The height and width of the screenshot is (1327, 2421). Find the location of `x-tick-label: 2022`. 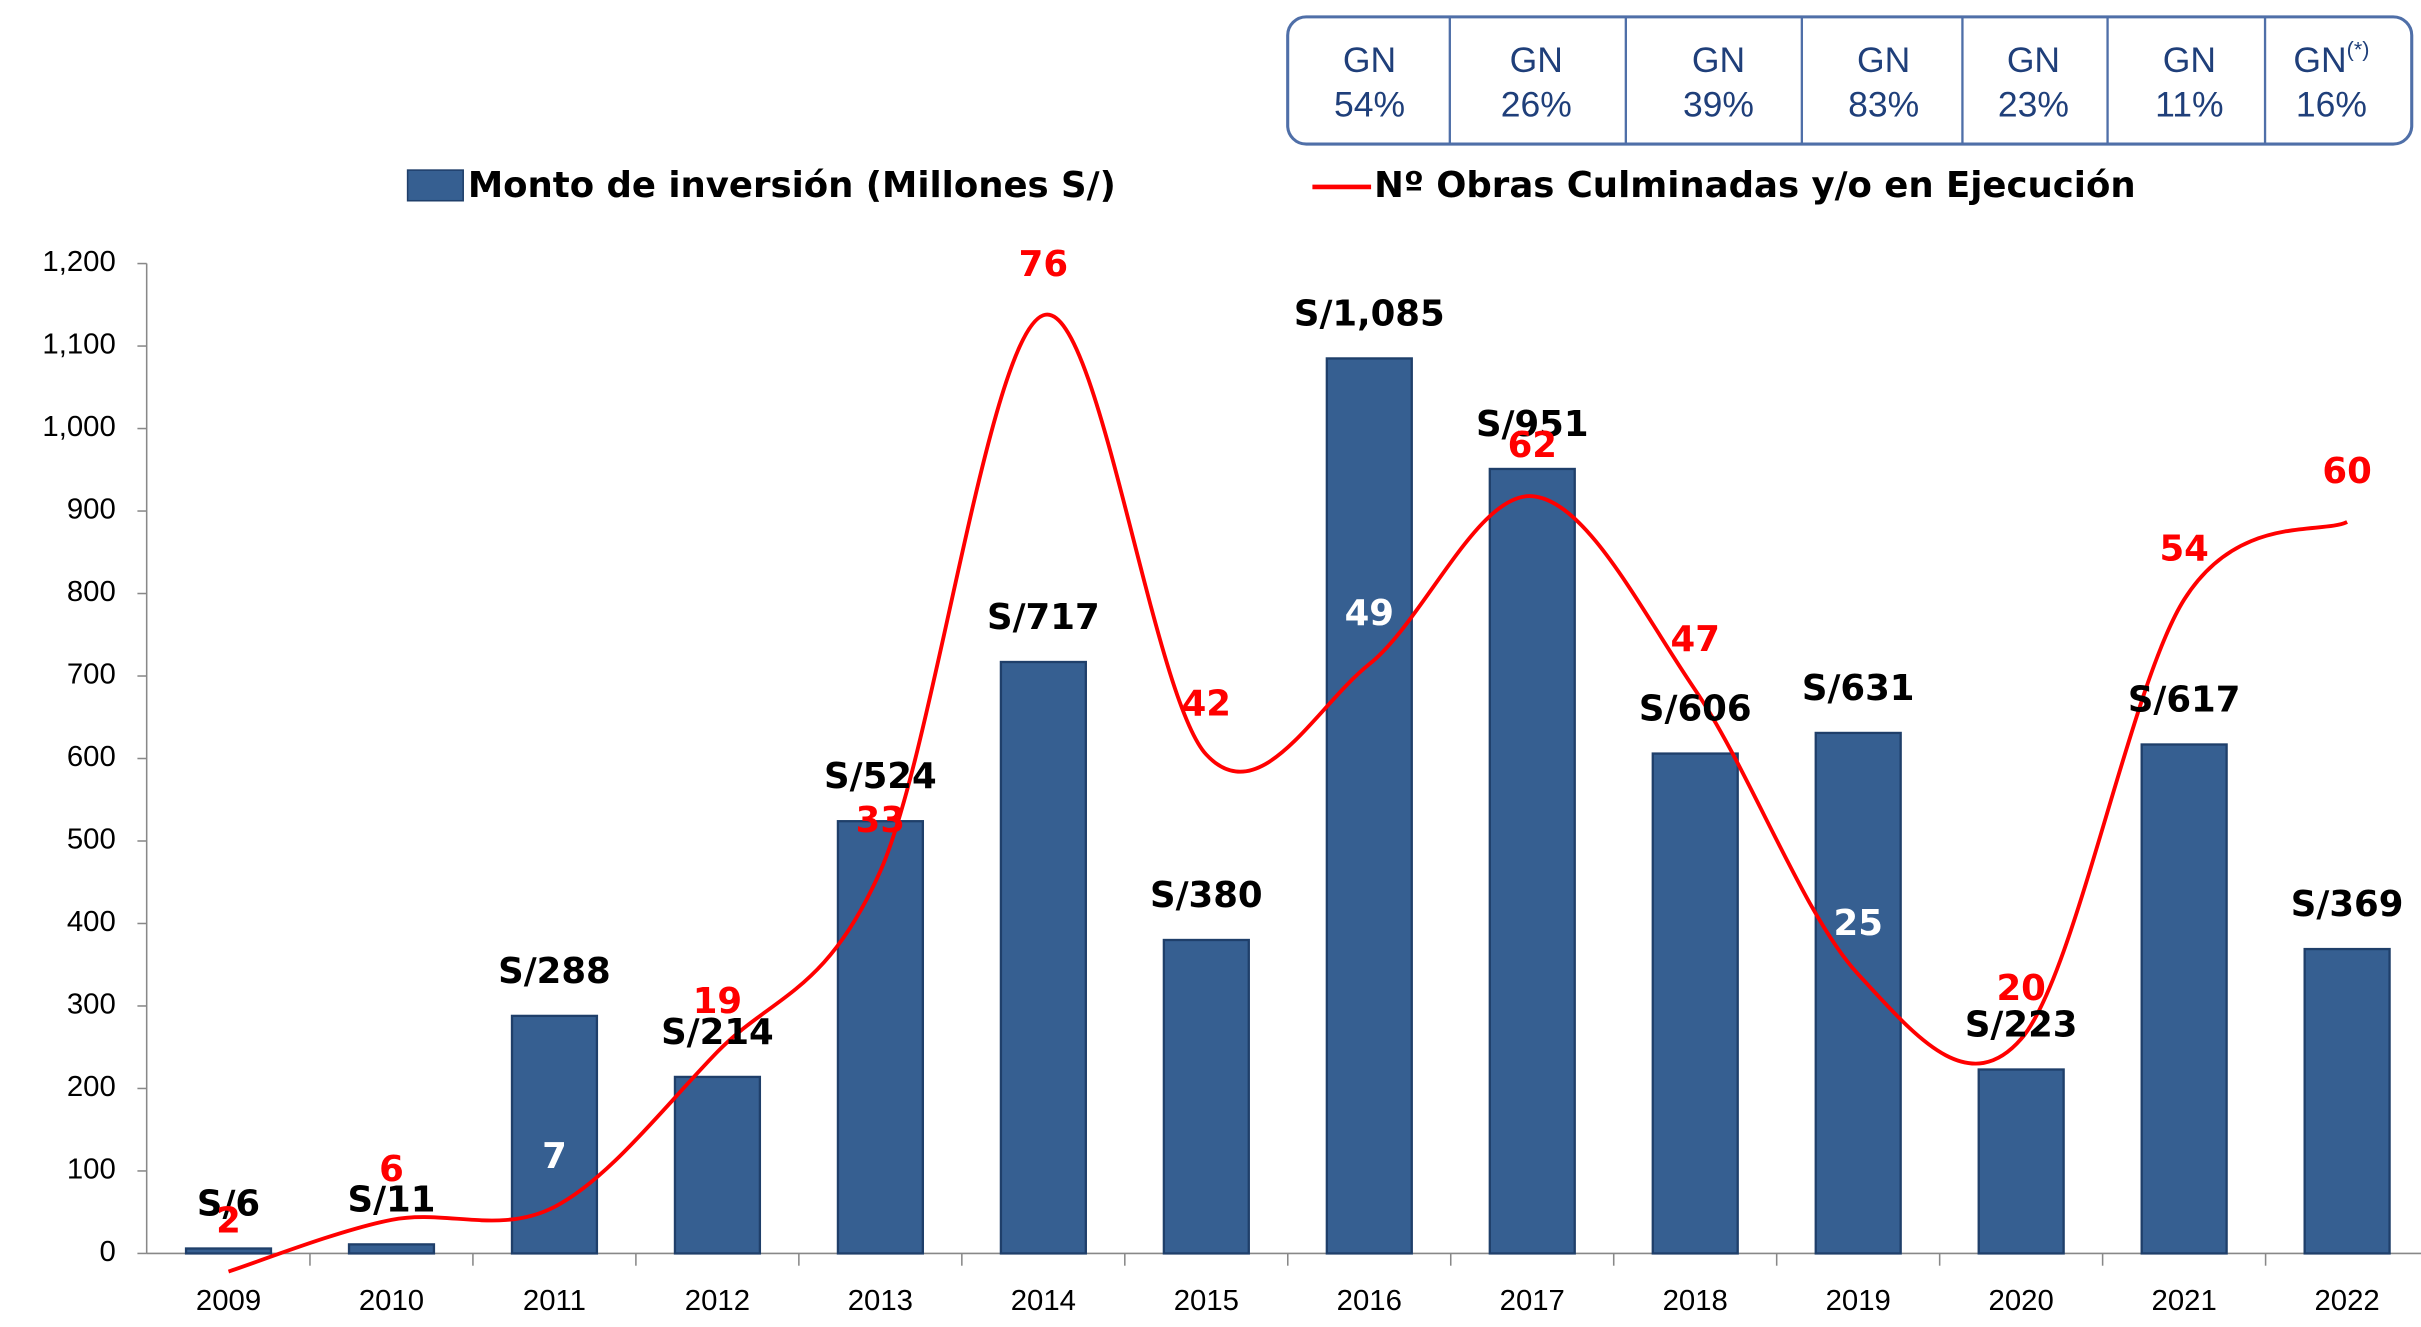

x-tick-label: 2022 is located at coordinates (2346, 1301).